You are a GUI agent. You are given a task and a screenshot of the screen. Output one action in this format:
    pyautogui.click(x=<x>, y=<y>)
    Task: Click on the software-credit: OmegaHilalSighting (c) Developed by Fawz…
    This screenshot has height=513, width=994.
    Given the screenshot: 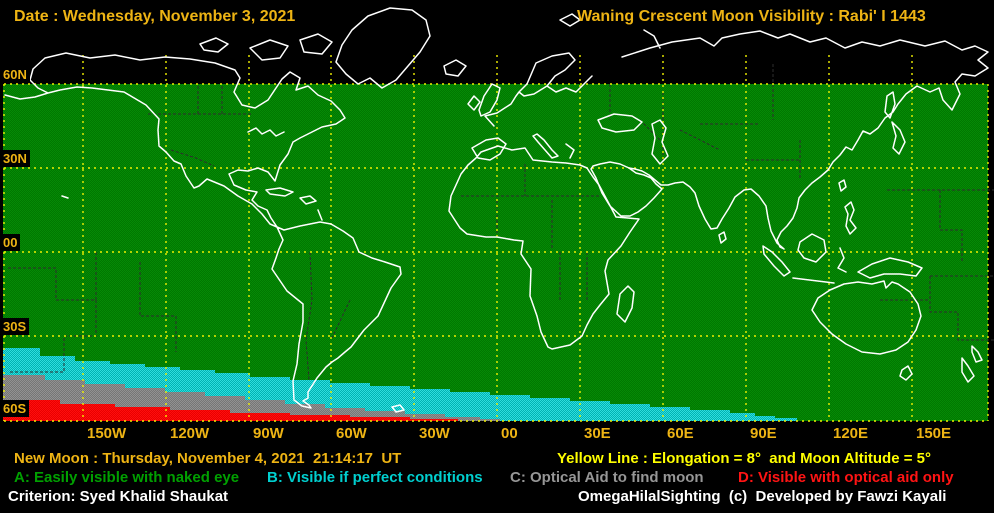 What is the action you would take?
    pyautogui.click(x=762, y=496)
    